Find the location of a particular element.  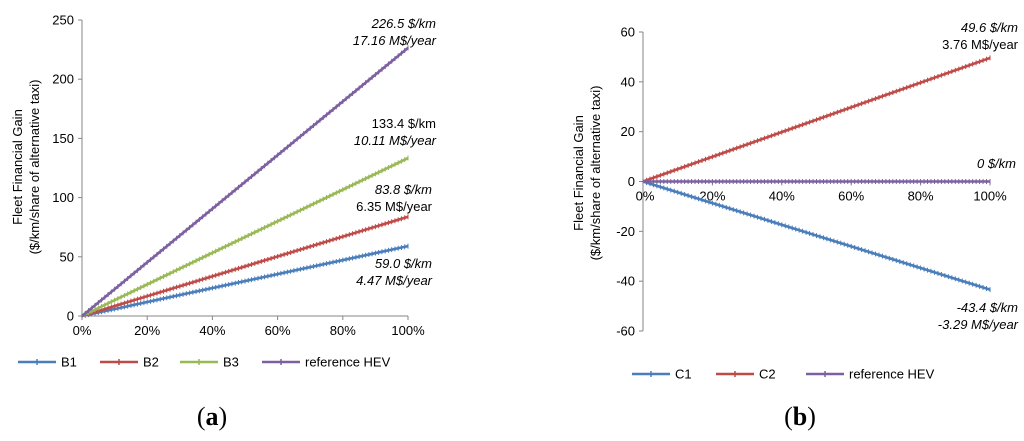

y-tick-label: 50 is located at coordinates (67, 256).